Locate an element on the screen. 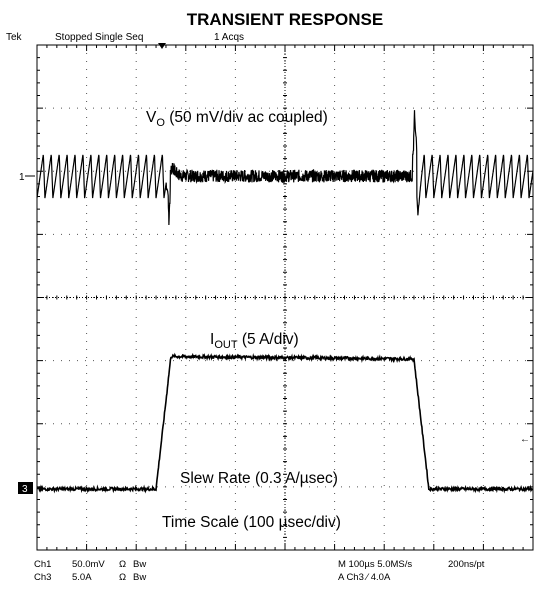 The image size is (534, 590). trigger-level-arrow: ← is located at coordinates (525, 439).